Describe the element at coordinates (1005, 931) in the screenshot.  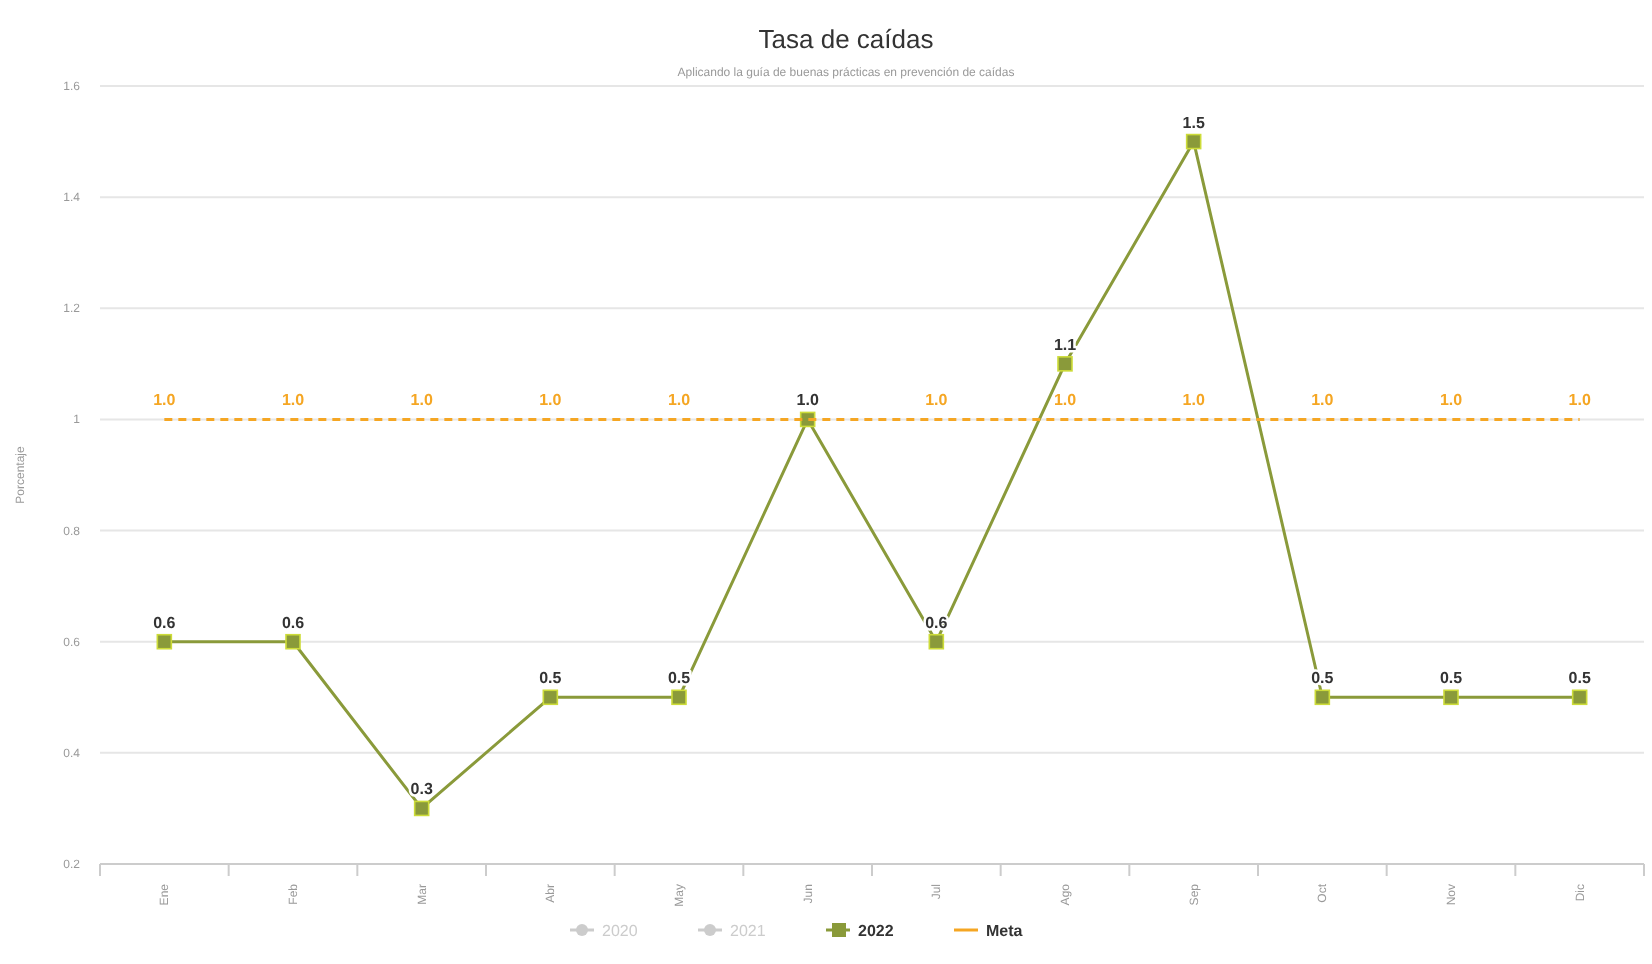
I see `legend-label: Meta` at that location.